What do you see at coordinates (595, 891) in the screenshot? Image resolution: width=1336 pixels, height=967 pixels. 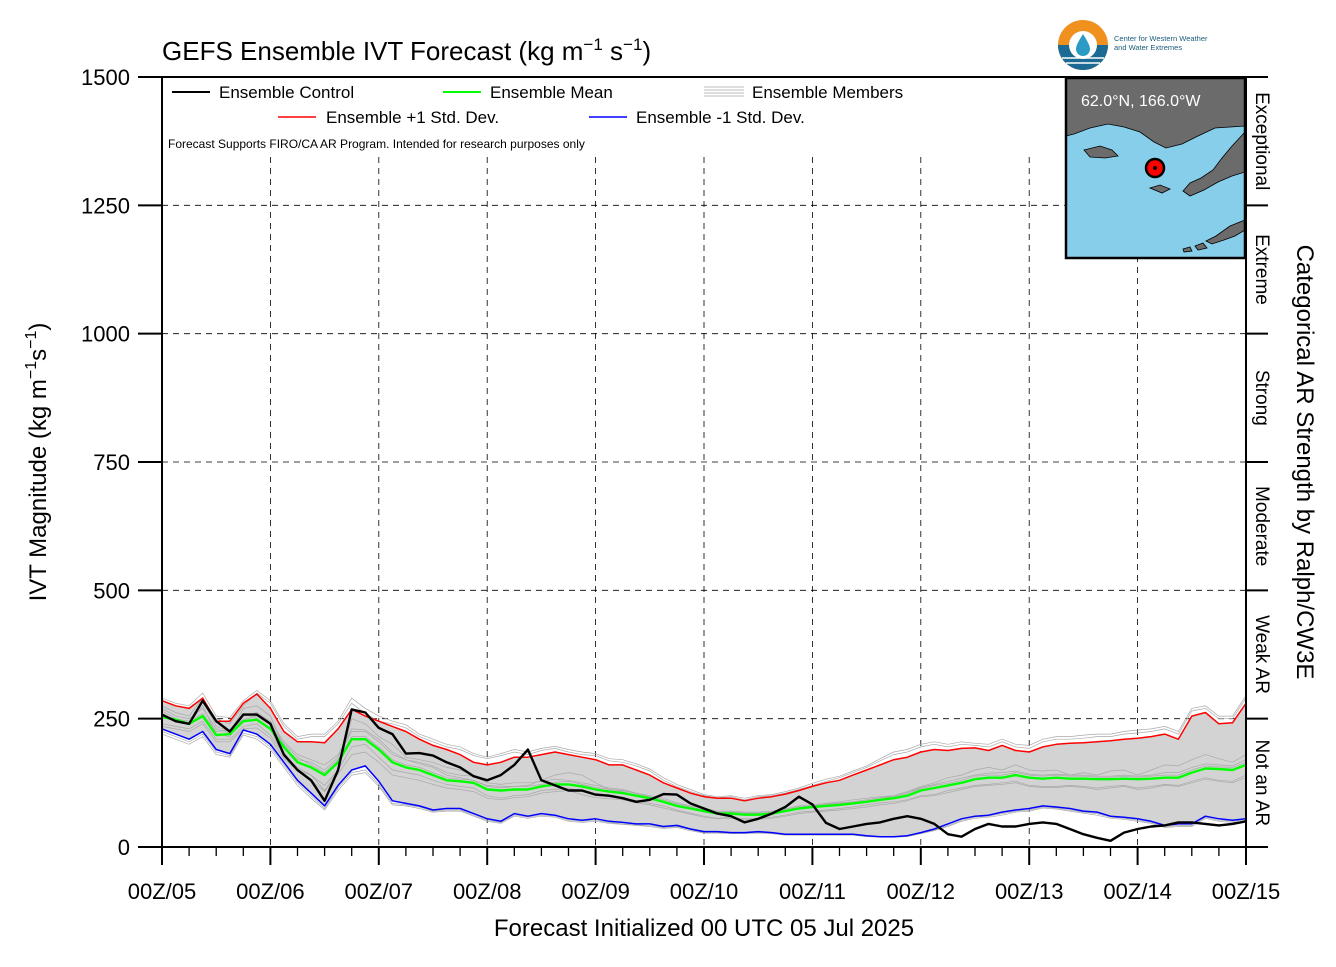 I see `x-tick-label: 00Z/09` at bounding box center [595, 891].